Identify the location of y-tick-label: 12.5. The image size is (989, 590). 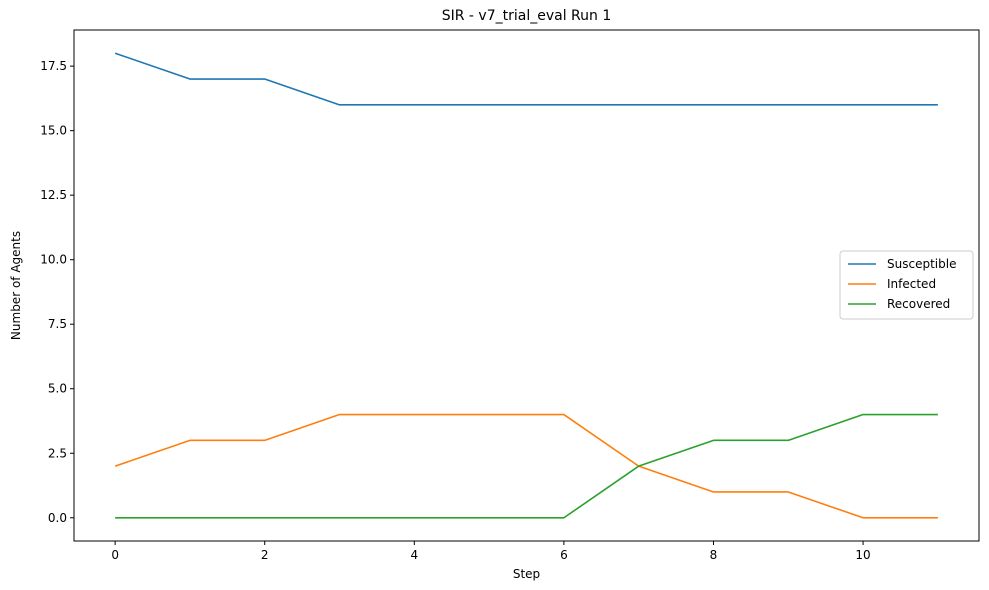
(53, 195).